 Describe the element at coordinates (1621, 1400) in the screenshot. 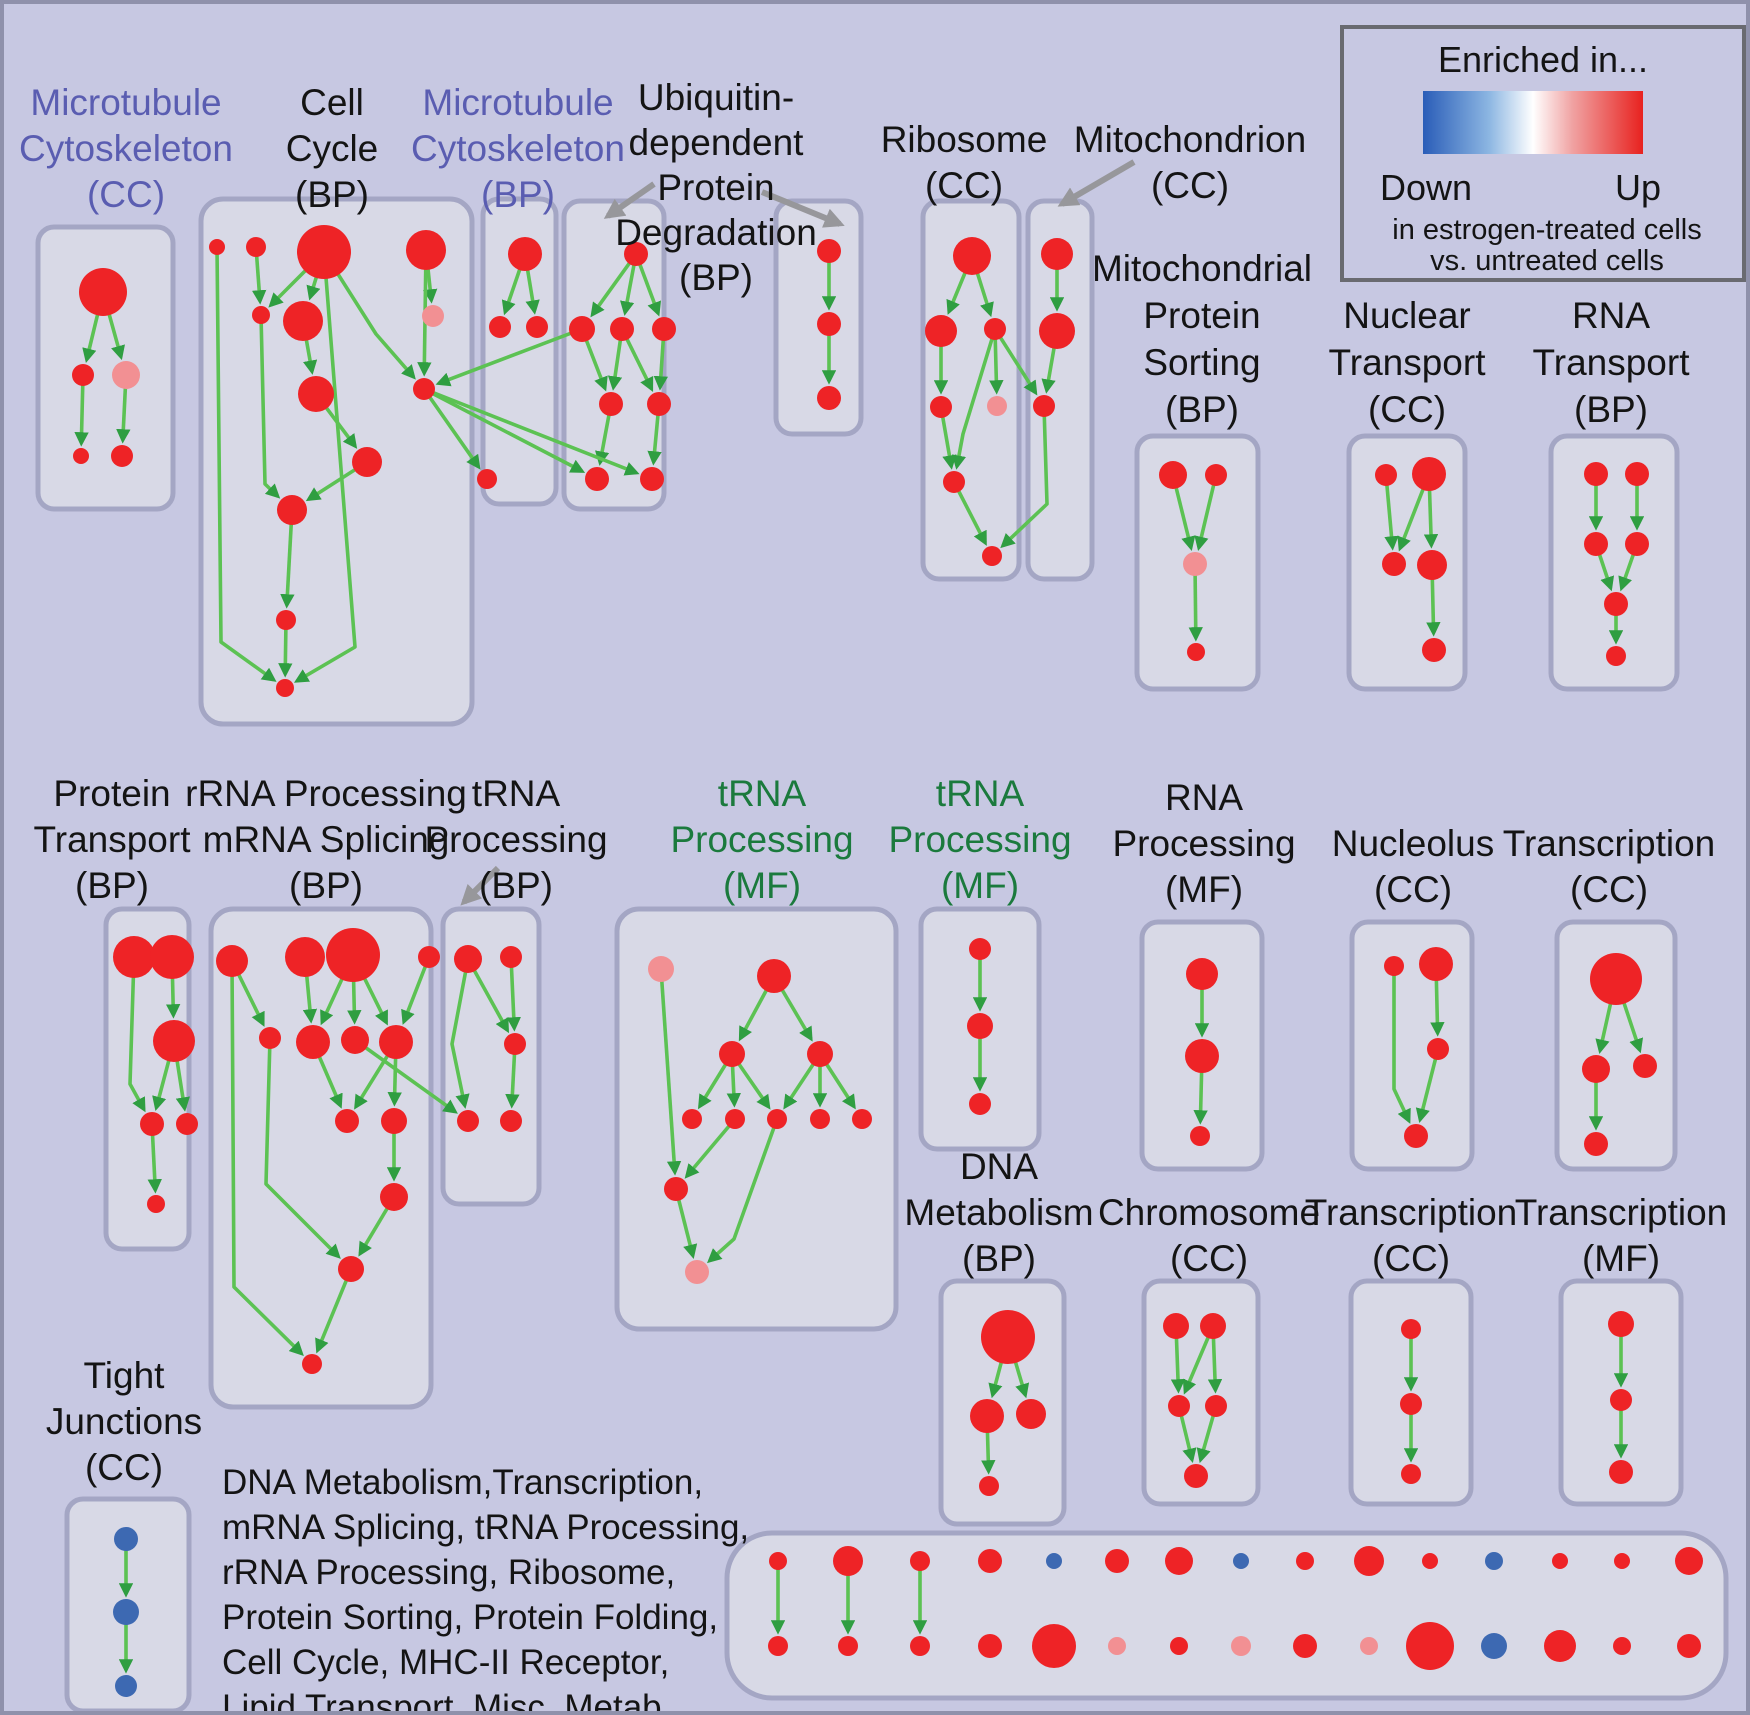

I see `go-term-node-tmf-b` at that location.